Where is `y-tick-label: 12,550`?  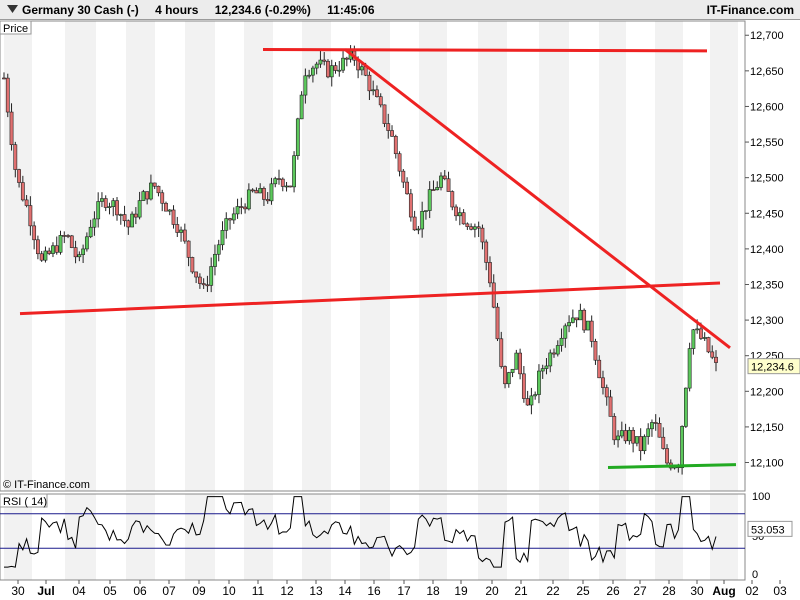 y-tick-label: 12,550 is located at coordinates (767, 143).